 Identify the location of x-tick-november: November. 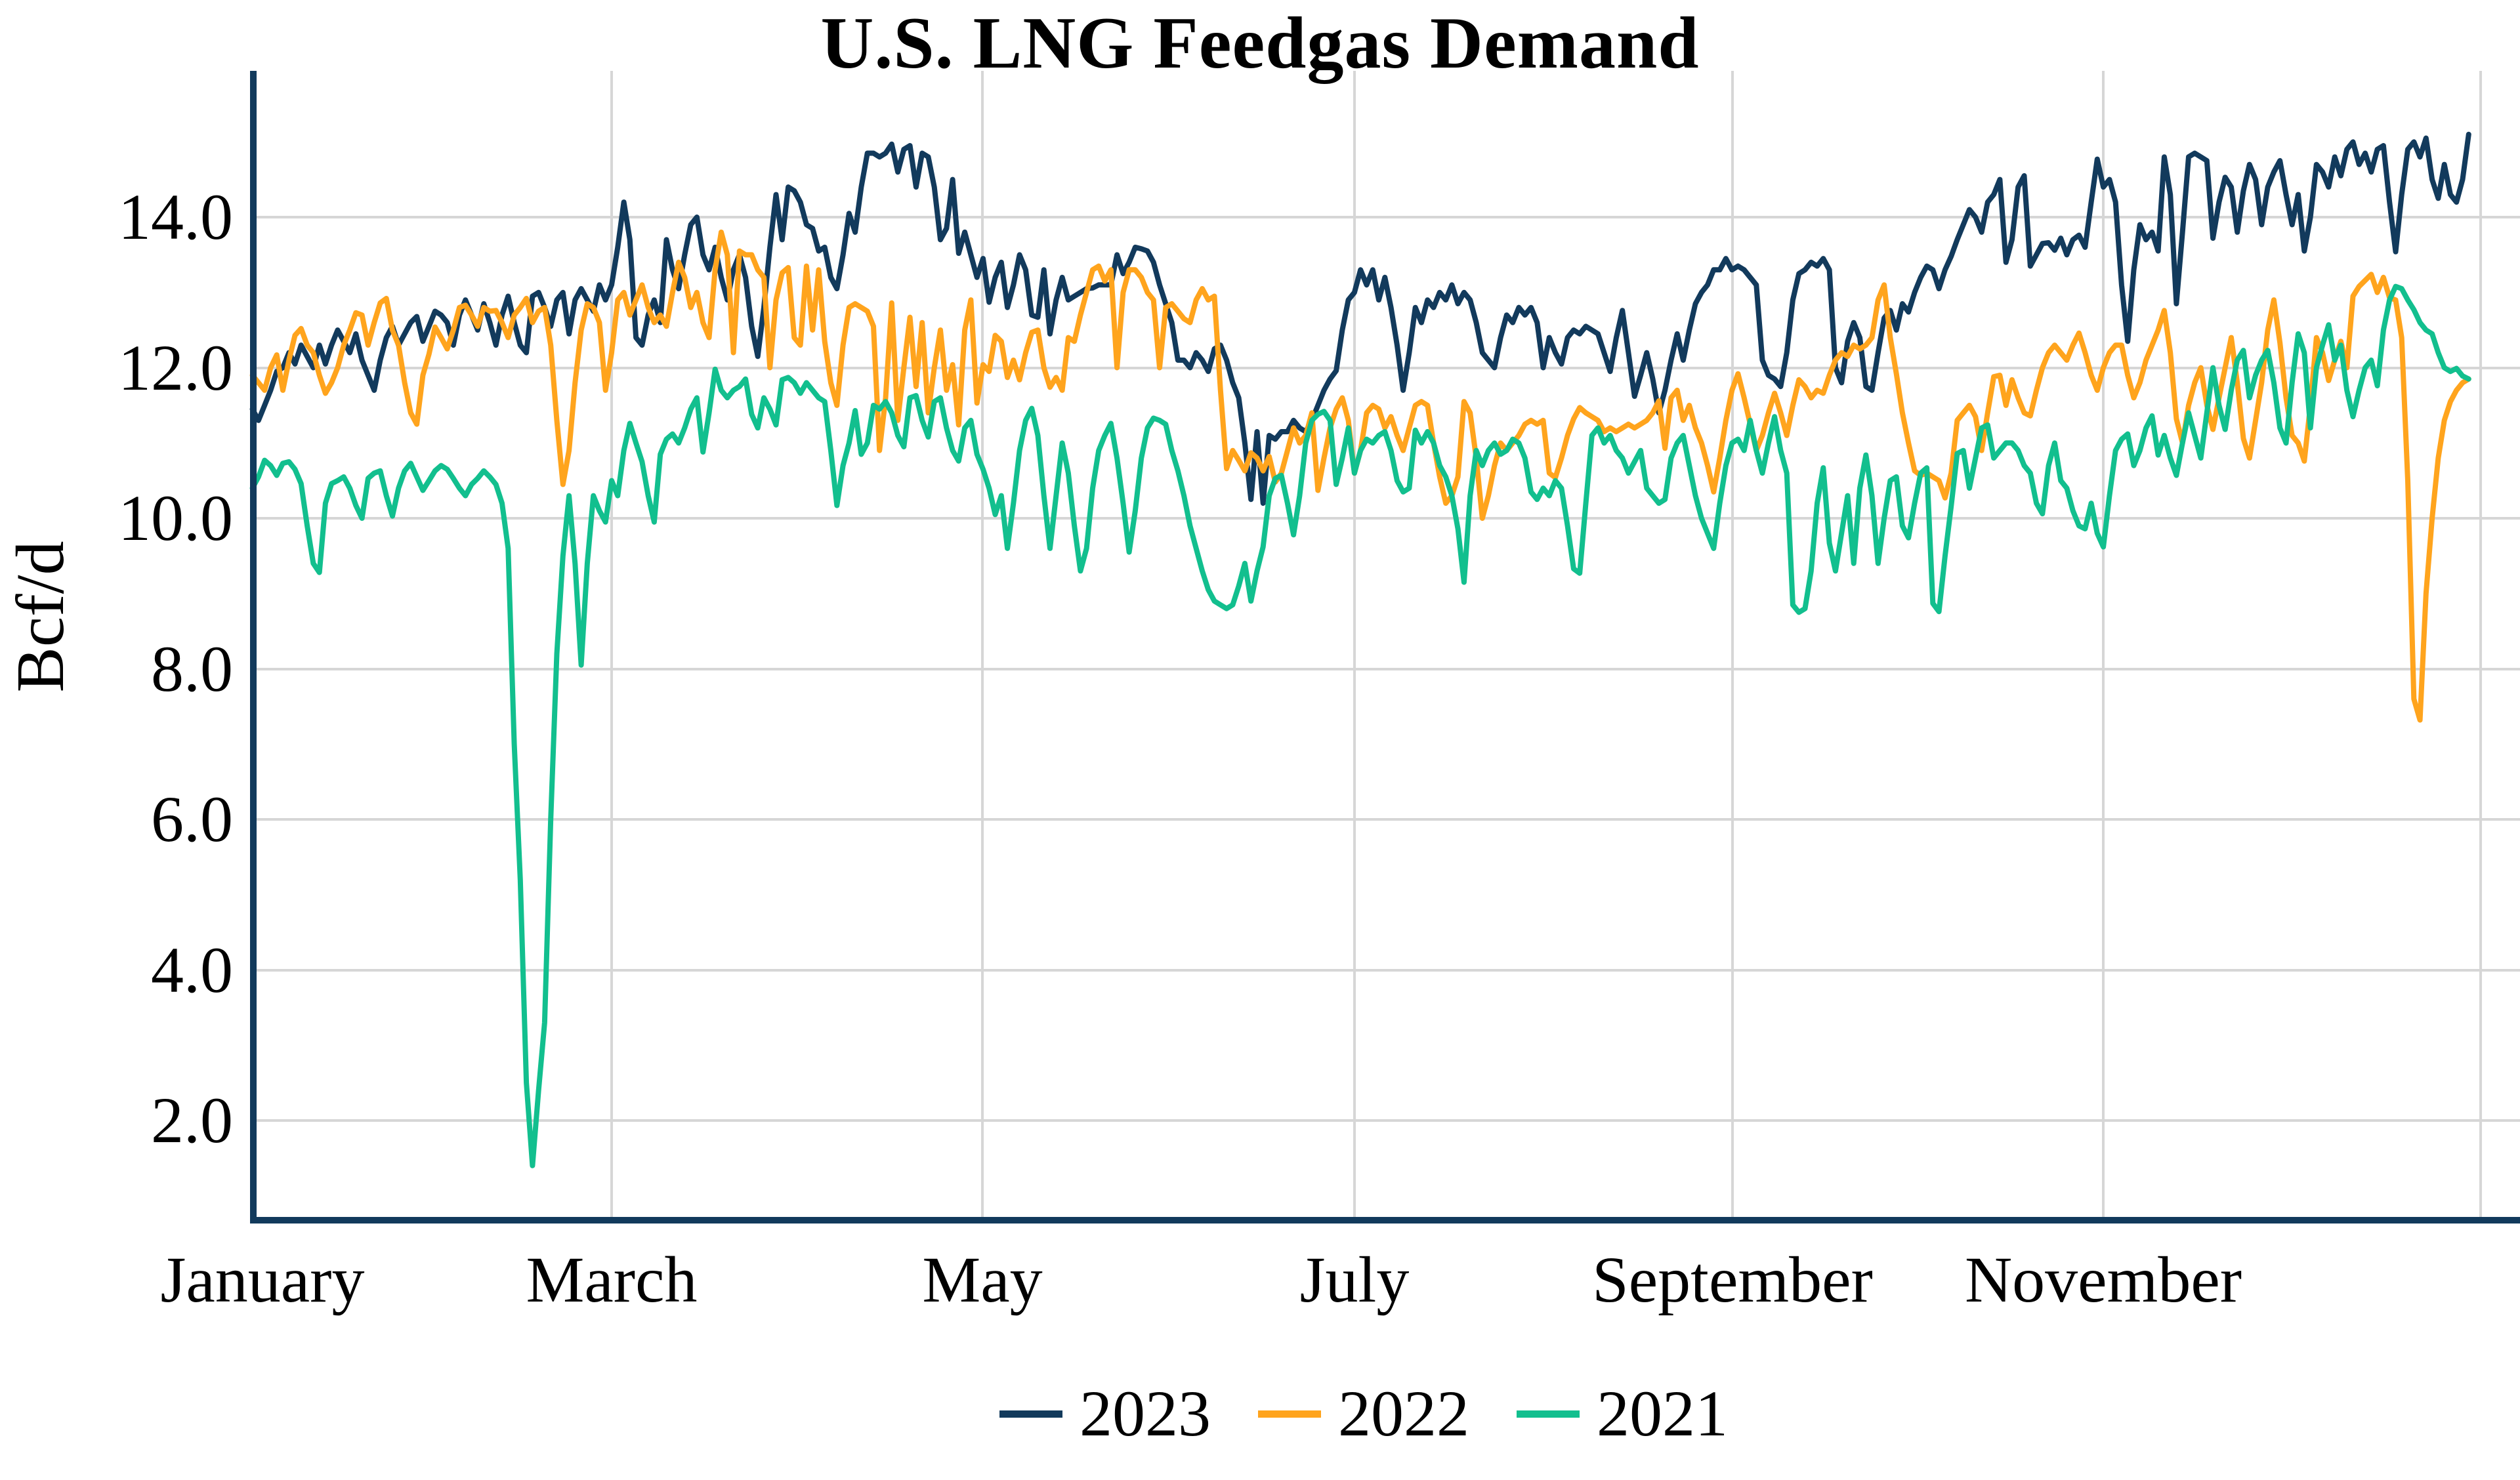
(2103, 1279).